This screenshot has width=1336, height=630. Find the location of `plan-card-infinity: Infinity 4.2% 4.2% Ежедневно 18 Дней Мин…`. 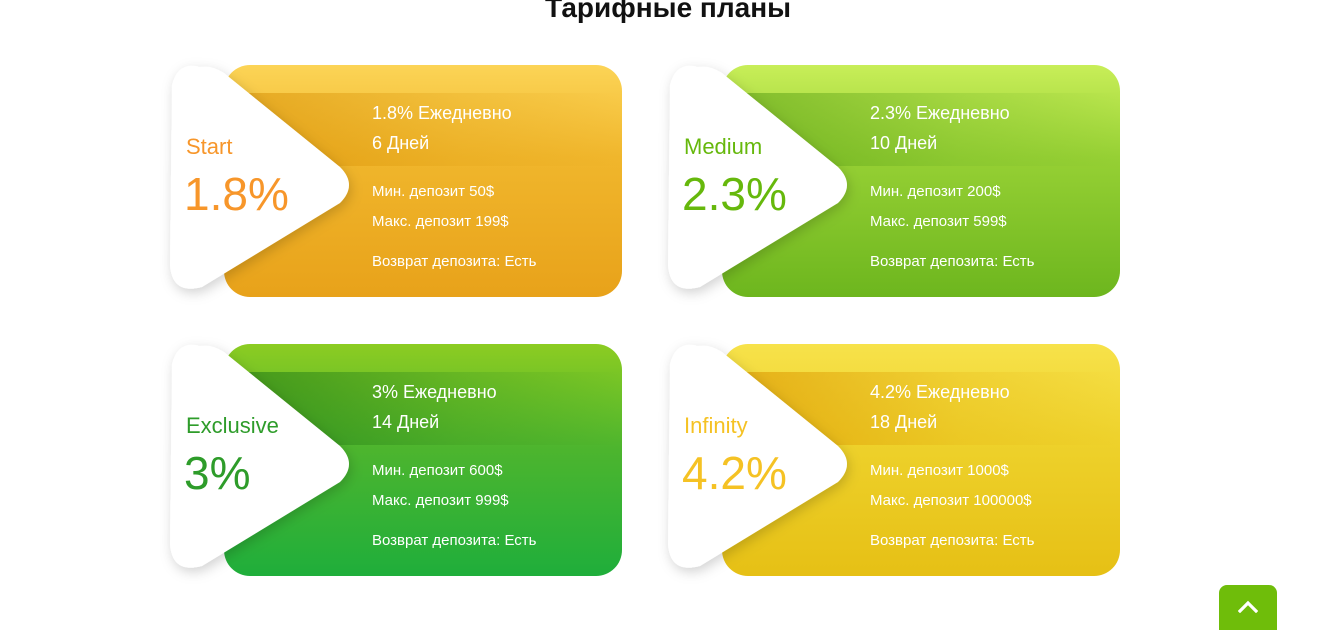

plan-card-infinity: Infinity 4.2% 4.2% Ежедневно 18 Дней Мин… is located at coordinates (893, 455).